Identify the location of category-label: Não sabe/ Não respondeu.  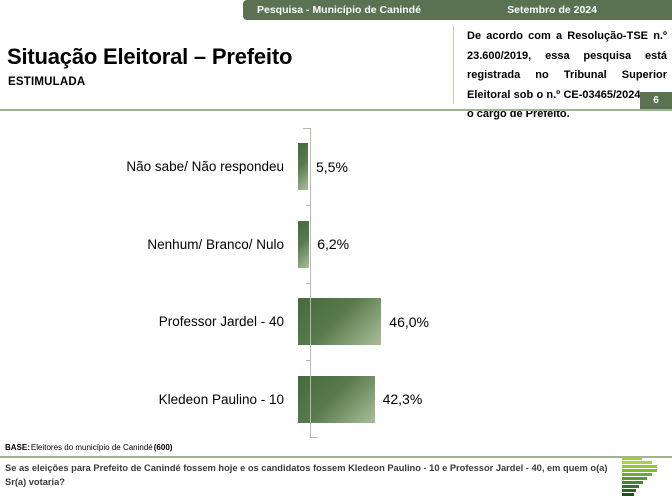
(205, 167).